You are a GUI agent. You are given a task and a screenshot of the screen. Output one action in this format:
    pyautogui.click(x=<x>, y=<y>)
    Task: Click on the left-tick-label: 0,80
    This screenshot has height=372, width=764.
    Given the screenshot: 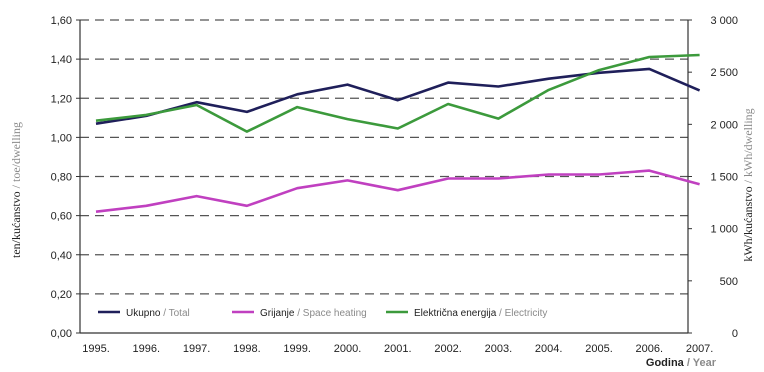 What is the action you would take?
    pyautogui.click(x=61, y=178)
    